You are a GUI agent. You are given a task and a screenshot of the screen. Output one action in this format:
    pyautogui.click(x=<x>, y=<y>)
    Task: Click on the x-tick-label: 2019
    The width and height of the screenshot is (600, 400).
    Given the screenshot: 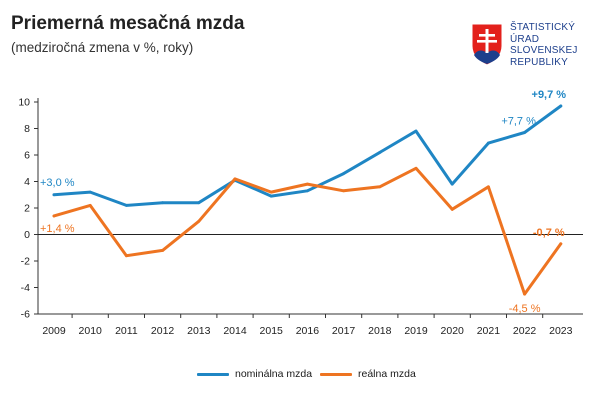 What is the action you would take?
    pyautogui.click(x=416, y=331)
    